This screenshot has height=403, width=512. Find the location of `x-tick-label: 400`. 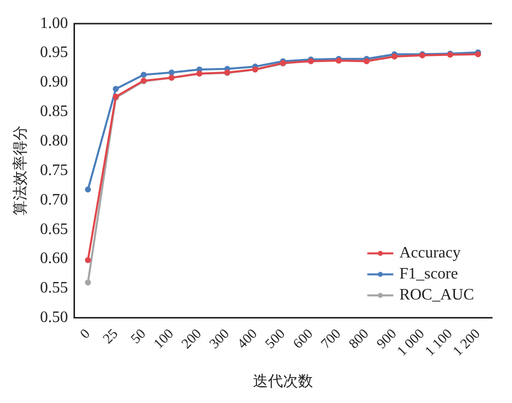

x-tick-label: 400 is located at coordinates (248, 339).